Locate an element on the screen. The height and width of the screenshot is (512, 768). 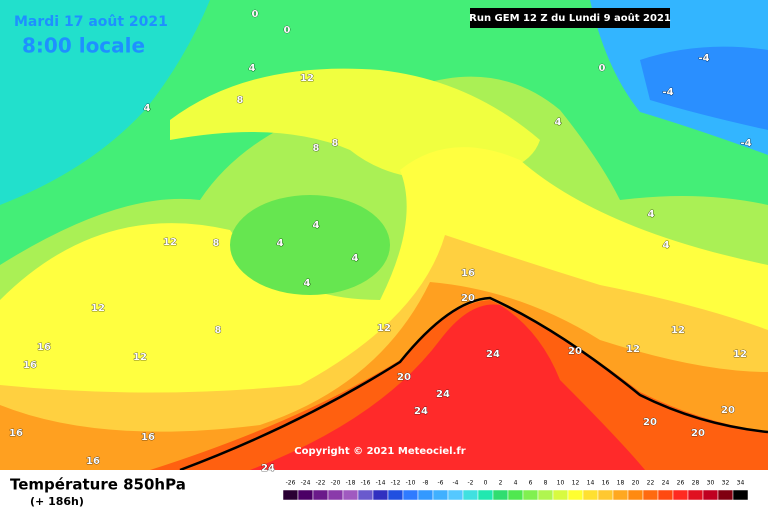
date: Mardi 17 août 2021 is located at coordinates (91, 22).